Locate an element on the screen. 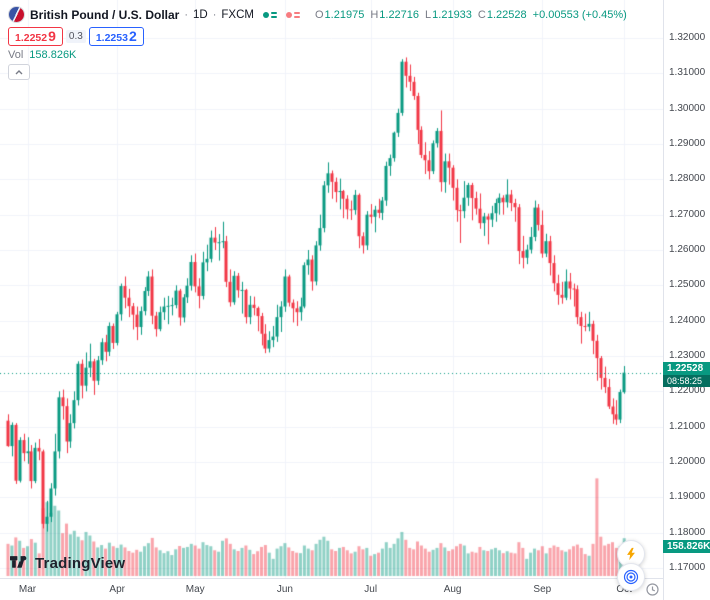 The image size is (710, 600). change-value: +0.00553 (+0.45%) is located at coordinates (579, 14).